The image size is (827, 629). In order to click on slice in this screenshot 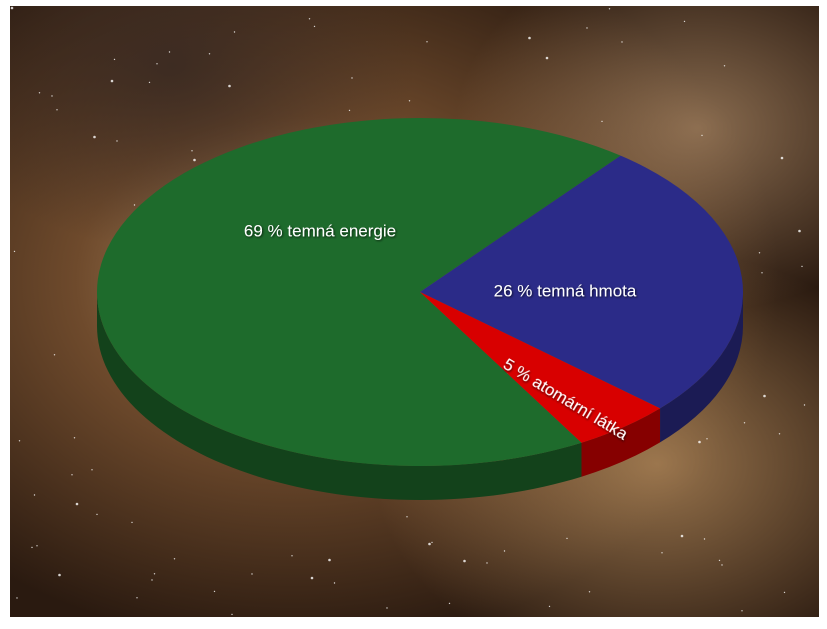, I will do `click(540, 367)`.